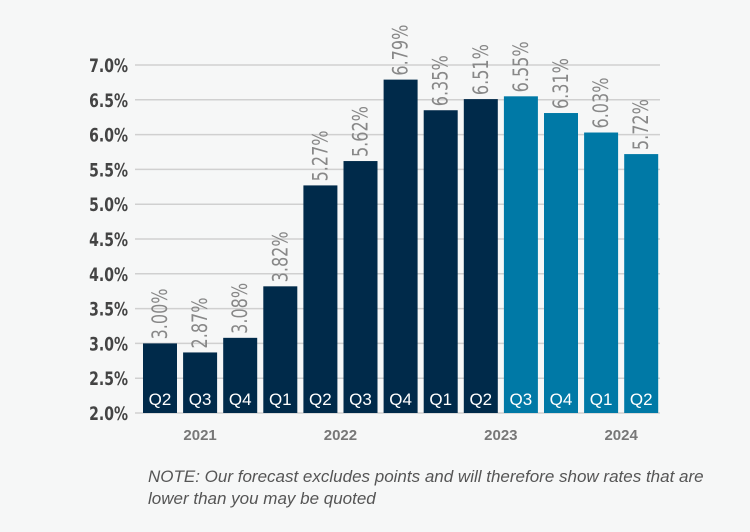  I want to click on y-tick-label: 6.5%, so click(108, 101).